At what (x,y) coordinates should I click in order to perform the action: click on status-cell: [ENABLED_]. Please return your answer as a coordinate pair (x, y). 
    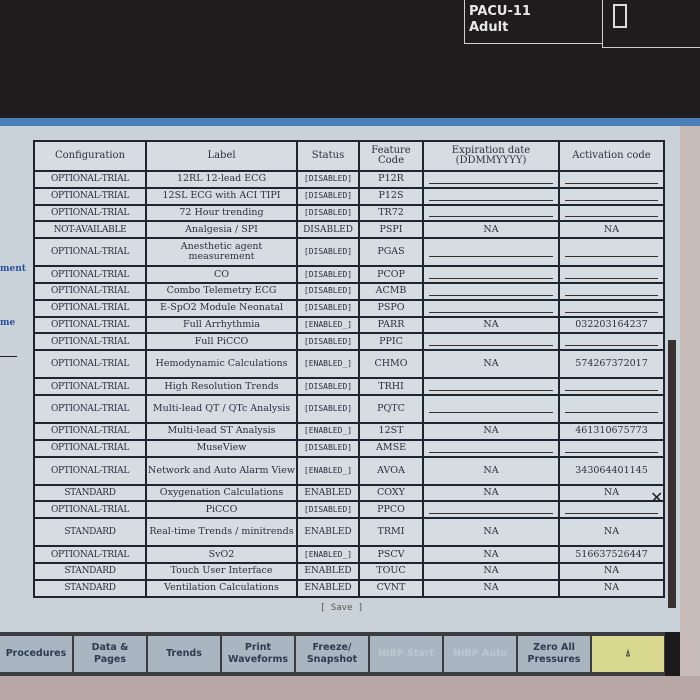
    Looking at the image, I should click on (328, 431).